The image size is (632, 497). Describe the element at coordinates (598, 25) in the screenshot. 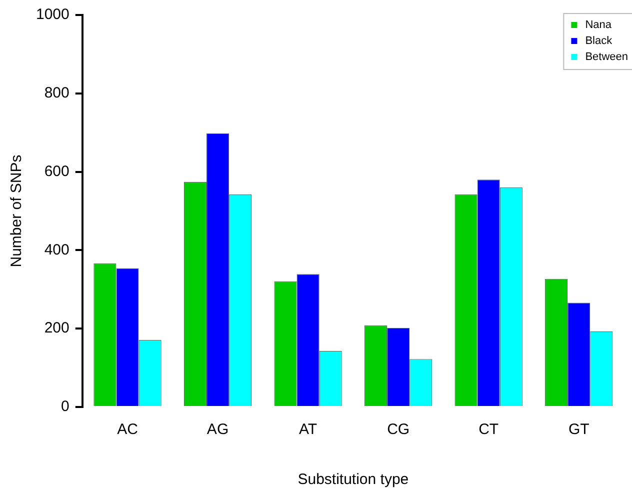

I see `legend-label: Nana` at that location.